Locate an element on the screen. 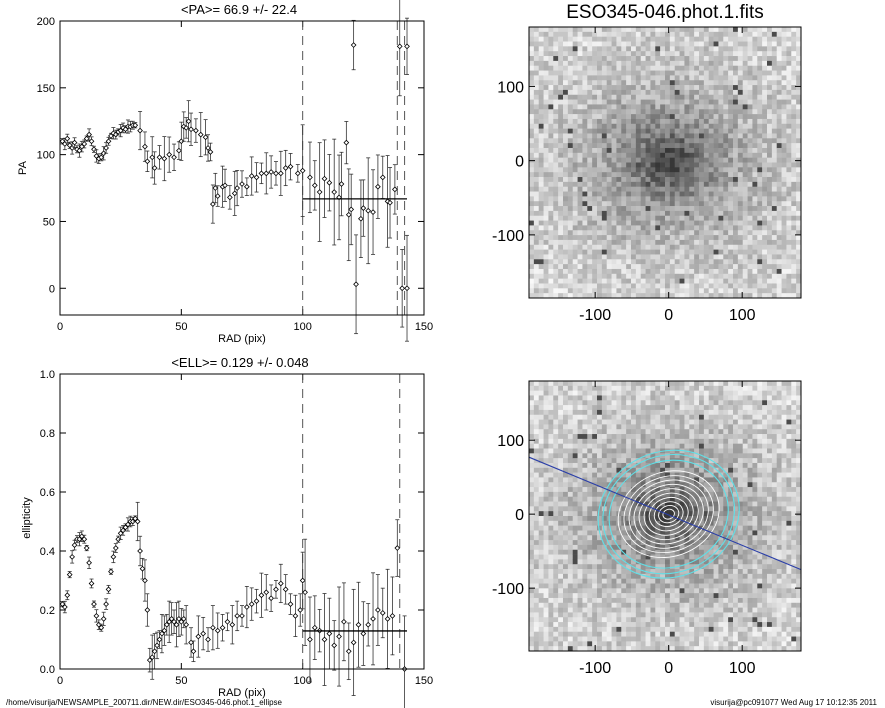 This screenshot has width=885, height=708. image-title: ESO345-046.phot.1.fits is located at coordinates (665, 12).